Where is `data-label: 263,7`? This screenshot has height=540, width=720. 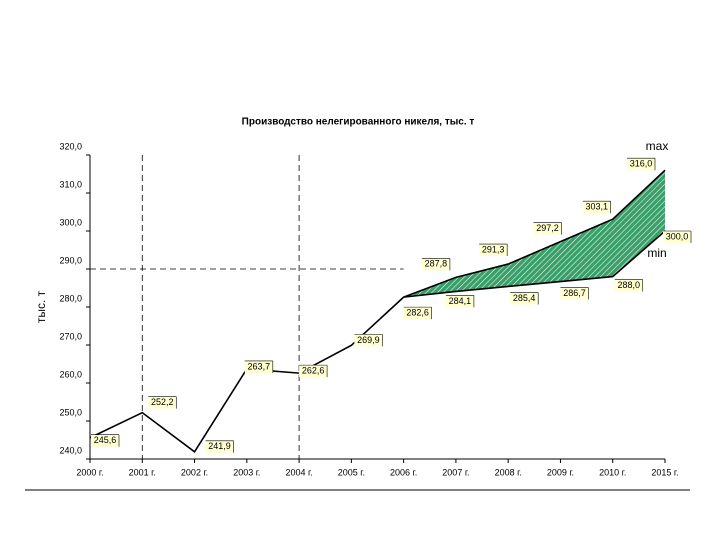 data-label: 263,7 is located at coordinates (259, 366).